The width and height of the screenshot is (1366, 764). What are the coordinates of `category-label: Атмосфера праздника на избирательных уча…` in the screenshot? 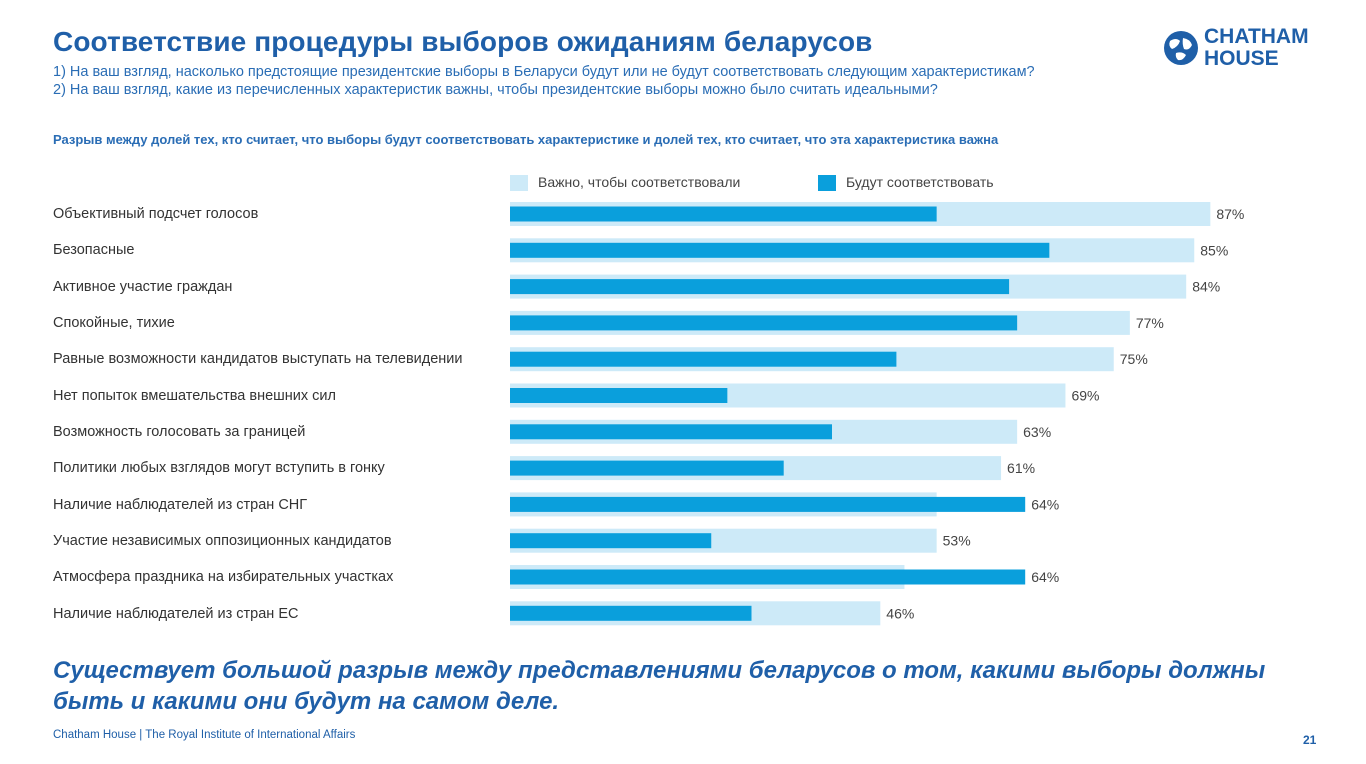 It's located at (223, 577).